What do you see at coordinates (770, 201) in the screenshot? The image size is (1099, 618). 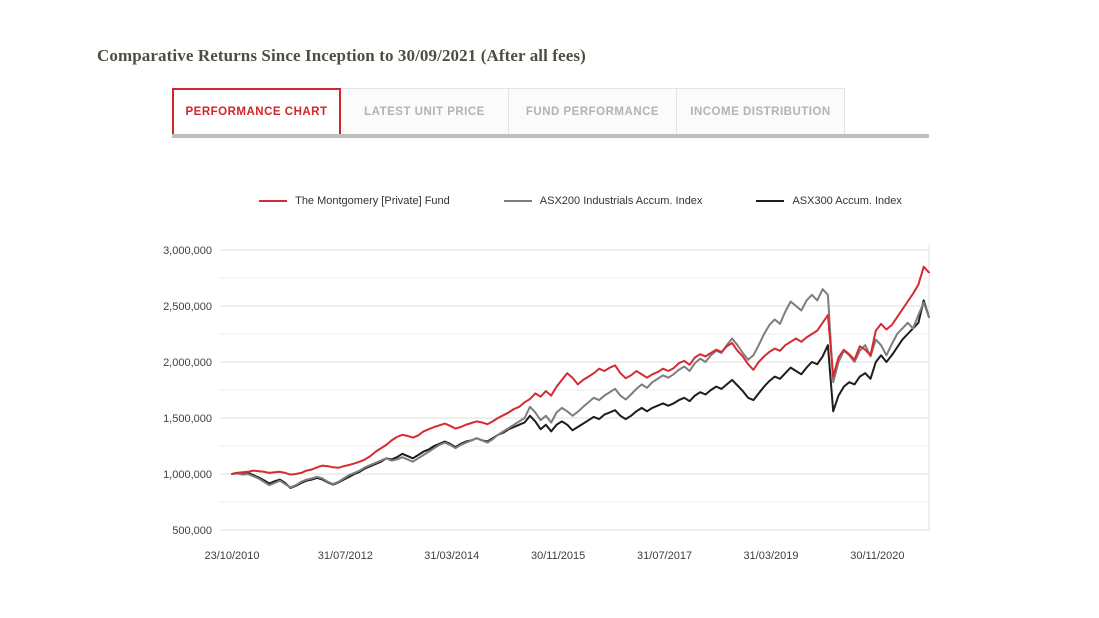 I see `black-line-swatch-icon` at bounding box center [770, 201].